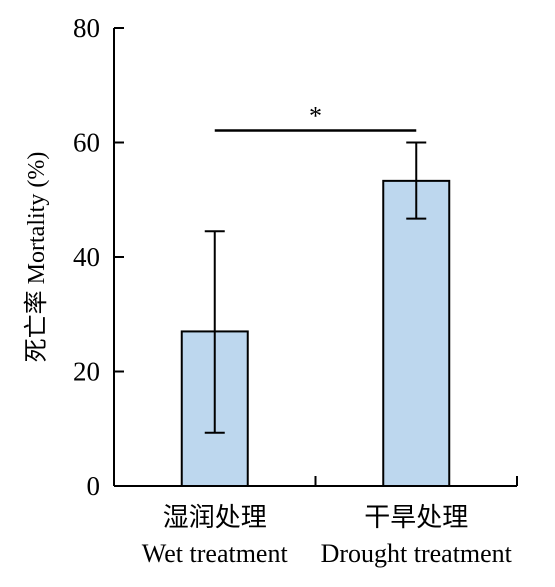  I want to click on y-tick-label: 0, so click(94, 486).